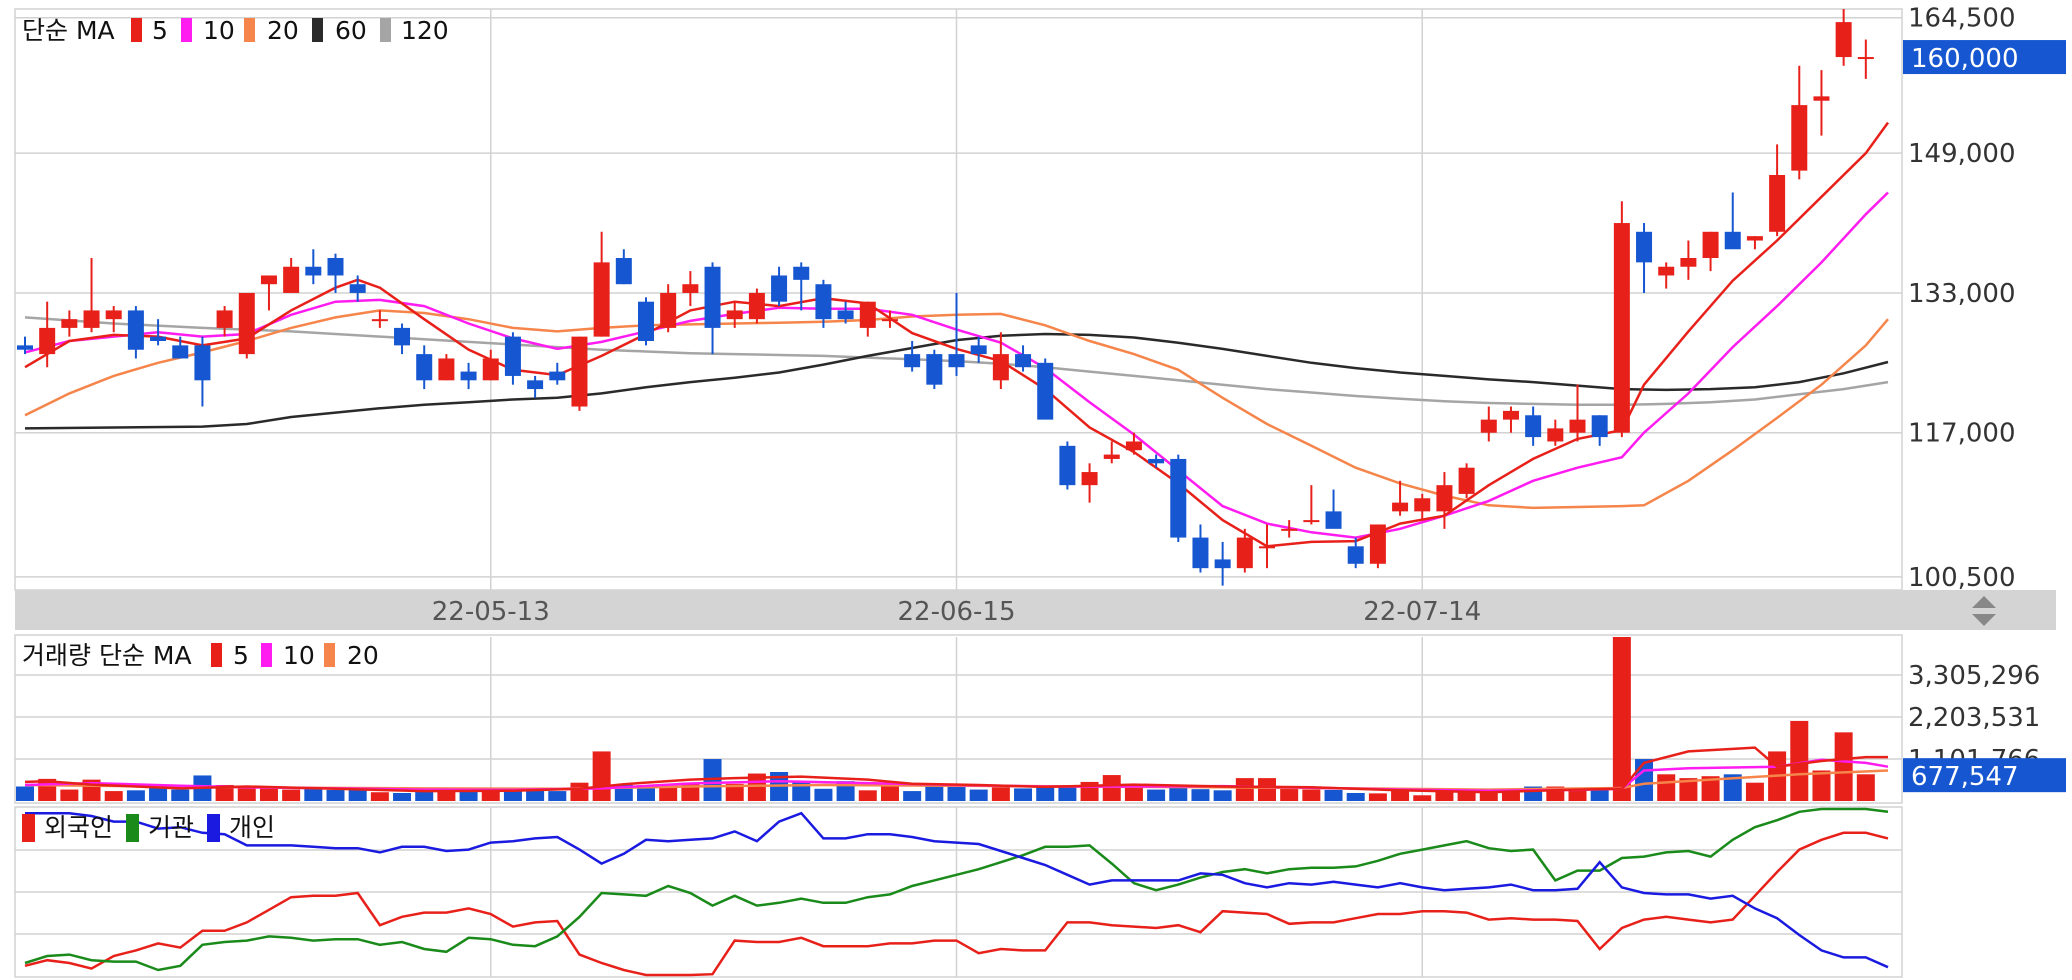 Image resolution: width=2072 pixels, height=980 pixels. I want to click on current-volume-tag, so click(1984, 775).